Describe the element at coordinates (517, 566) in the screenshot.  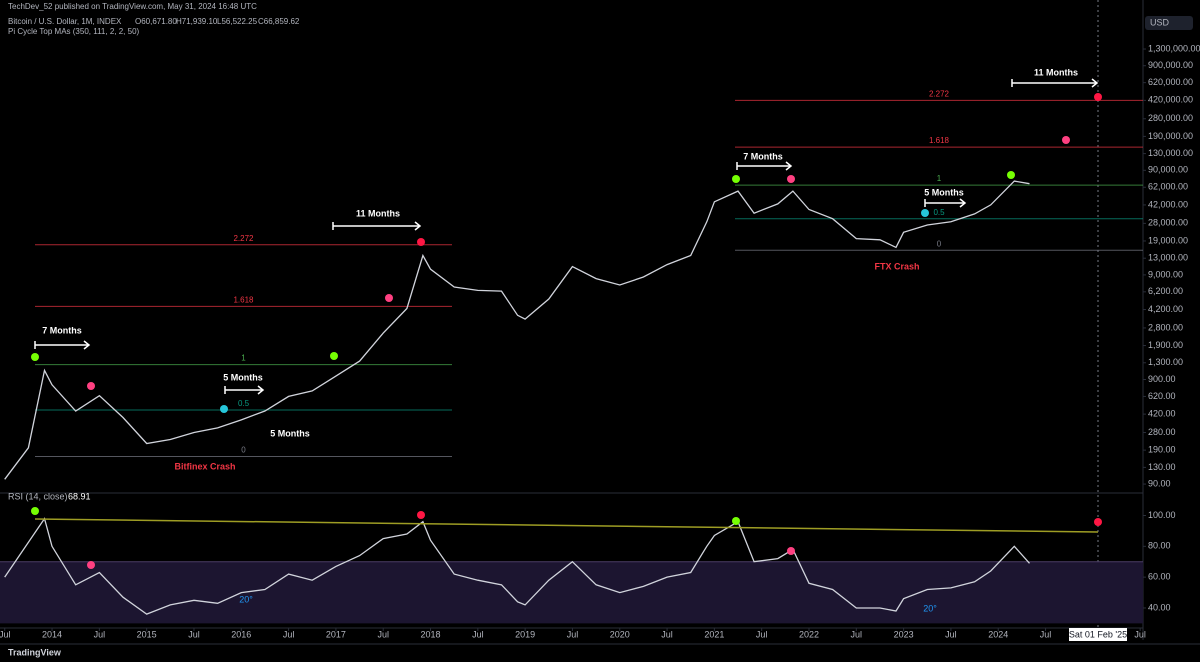
I see `series-line` at that location.